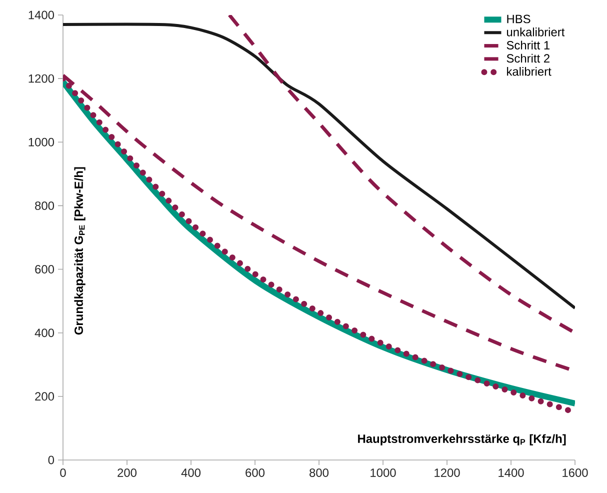 This screenshot has height=493, width=607. What do you see at coordinates (575, 472) in the screenshot?
I see `x-tick-label: 1600` at bounding box center [575, 472].